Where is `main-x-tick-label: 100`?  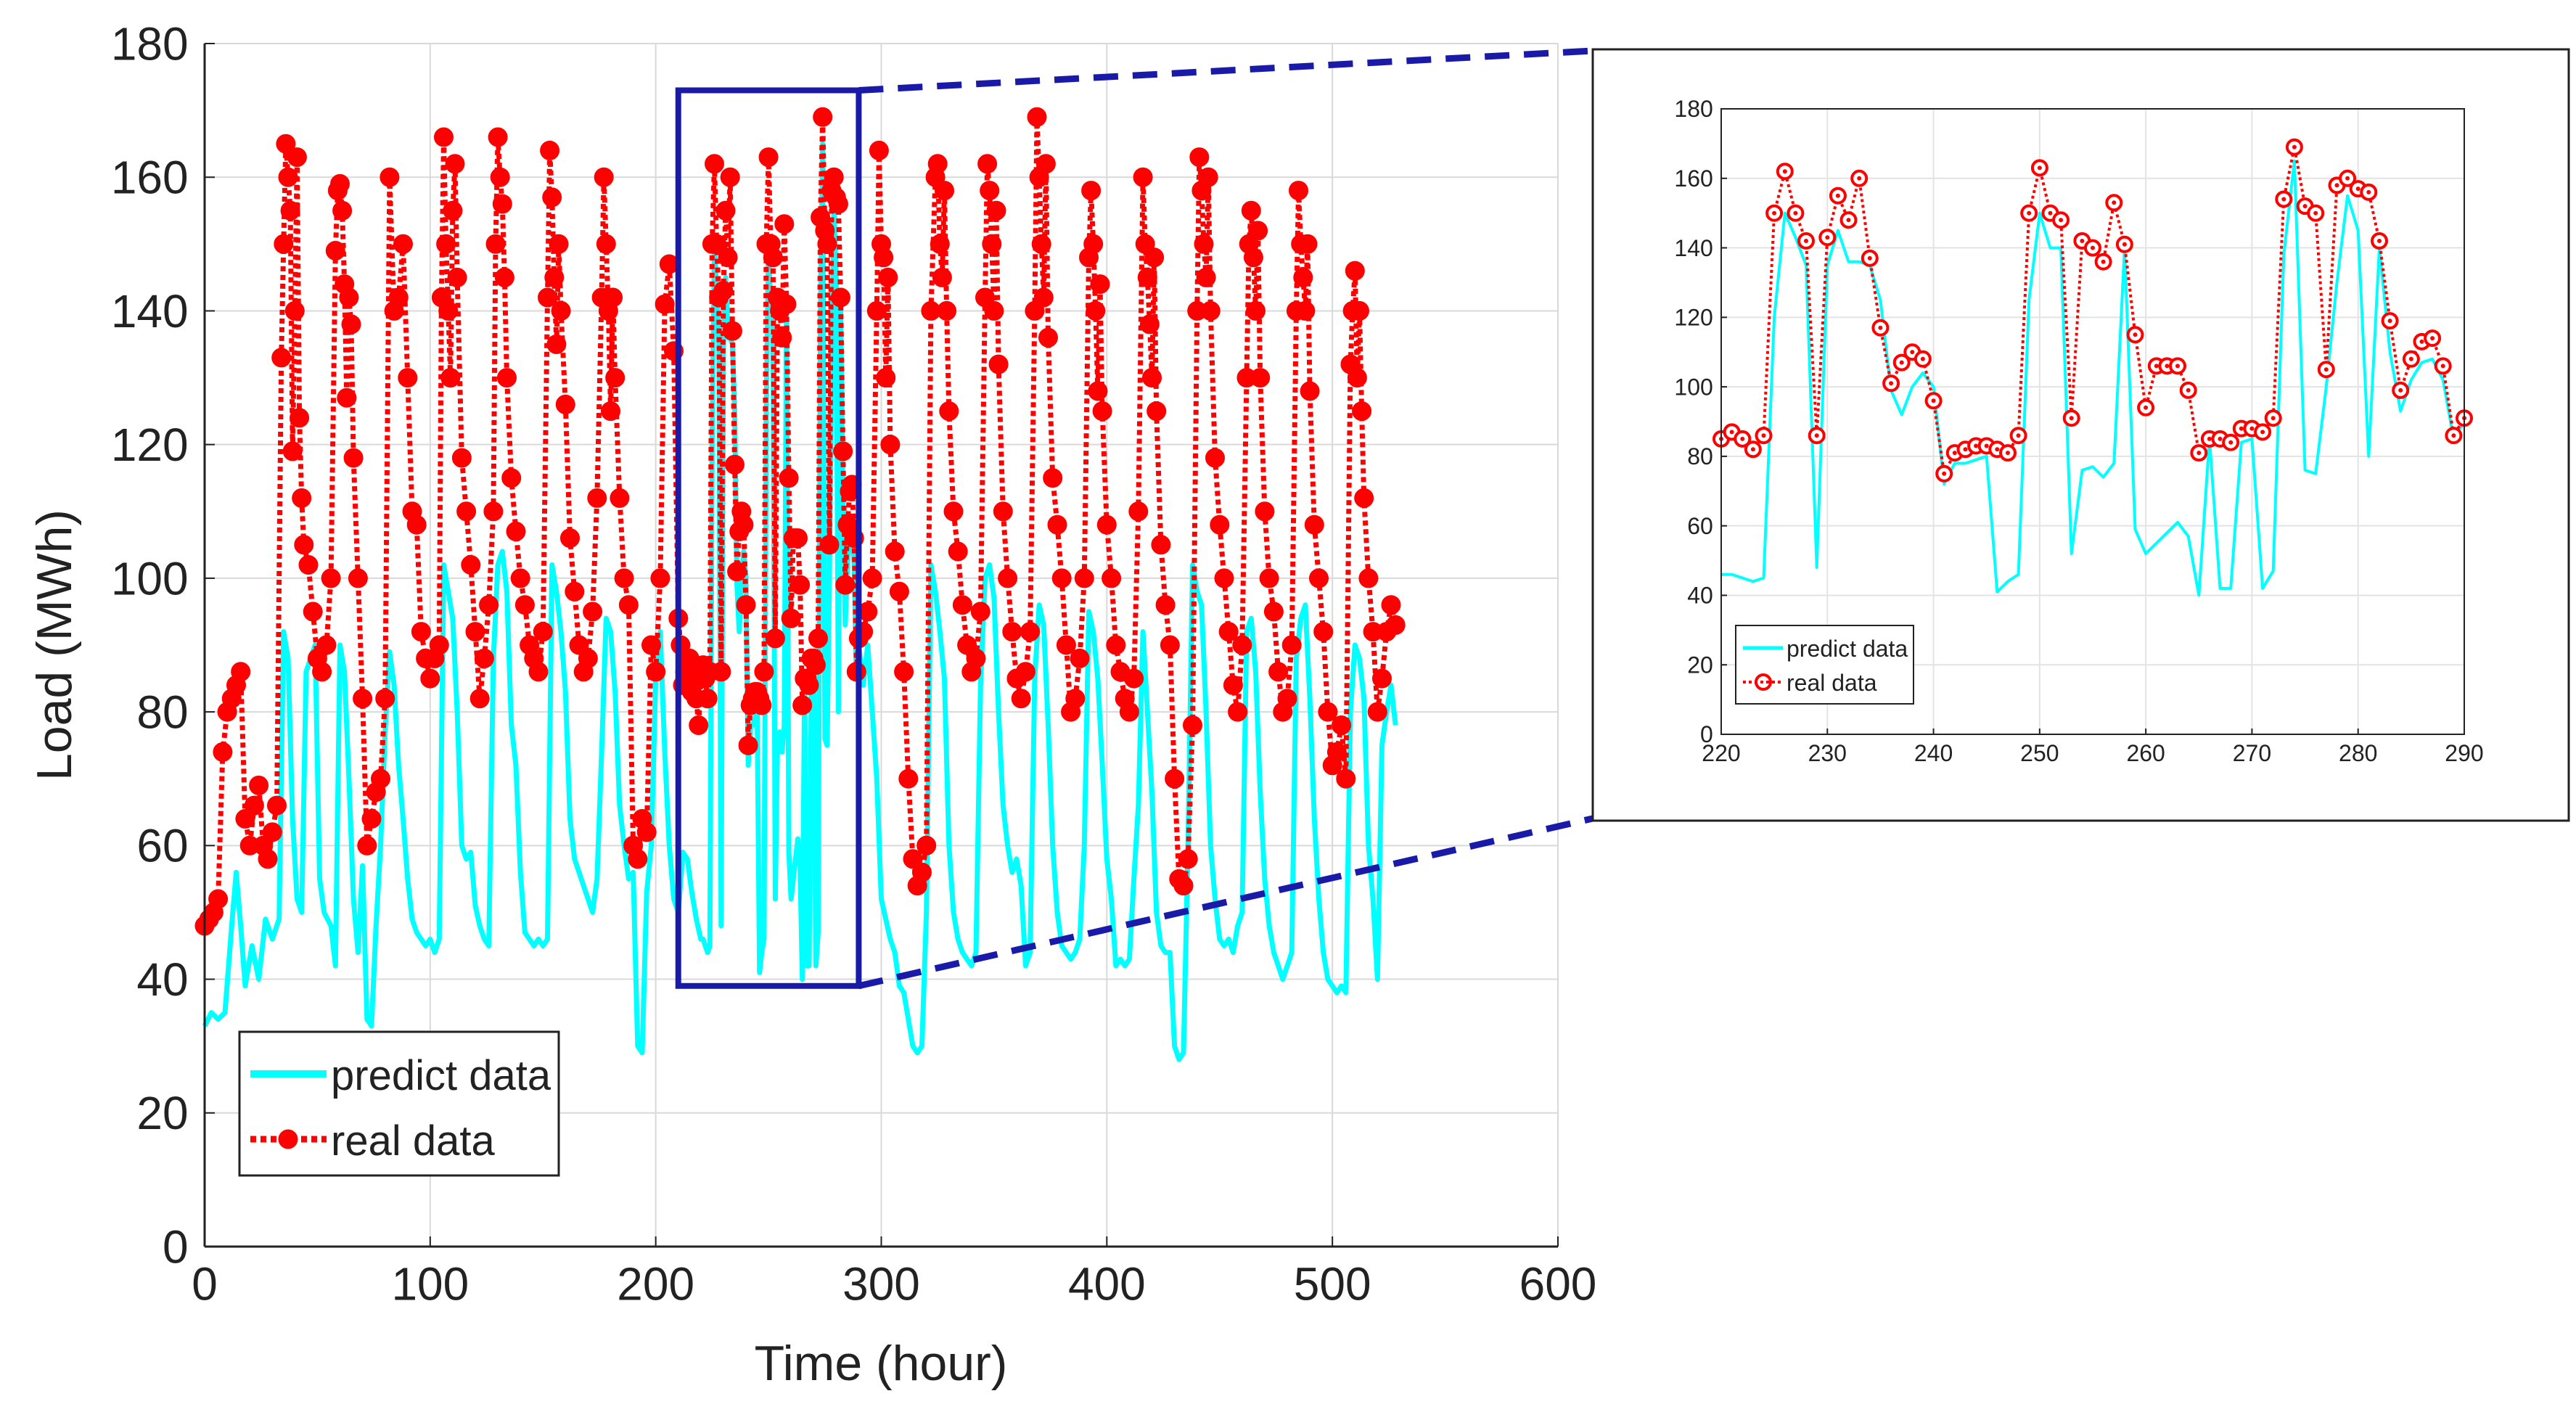
main-x-tick-label: 100 is located at coordinates (430, 1284).